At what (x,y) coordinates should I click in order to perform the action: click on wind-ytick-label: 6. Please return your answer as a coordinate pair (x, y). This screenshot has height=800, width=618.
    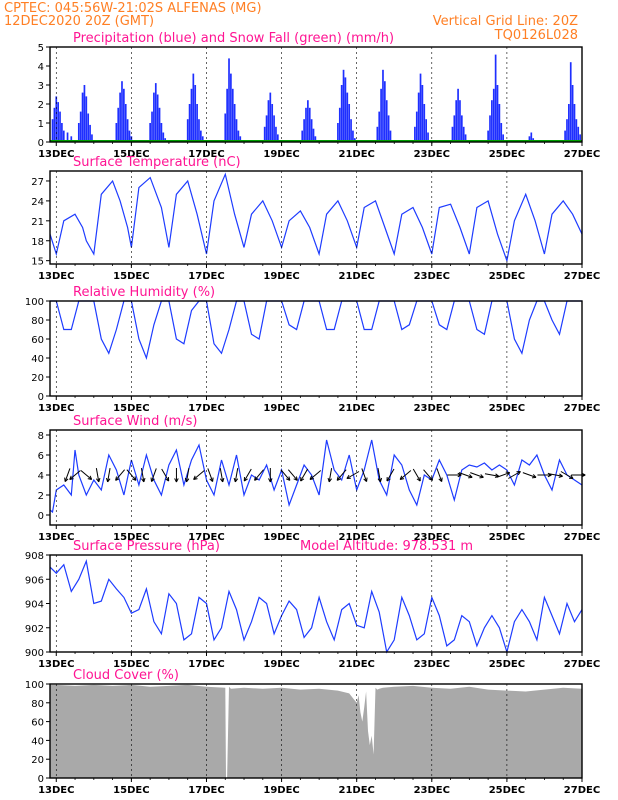
    Looking at the image, I should click on (41, 456).